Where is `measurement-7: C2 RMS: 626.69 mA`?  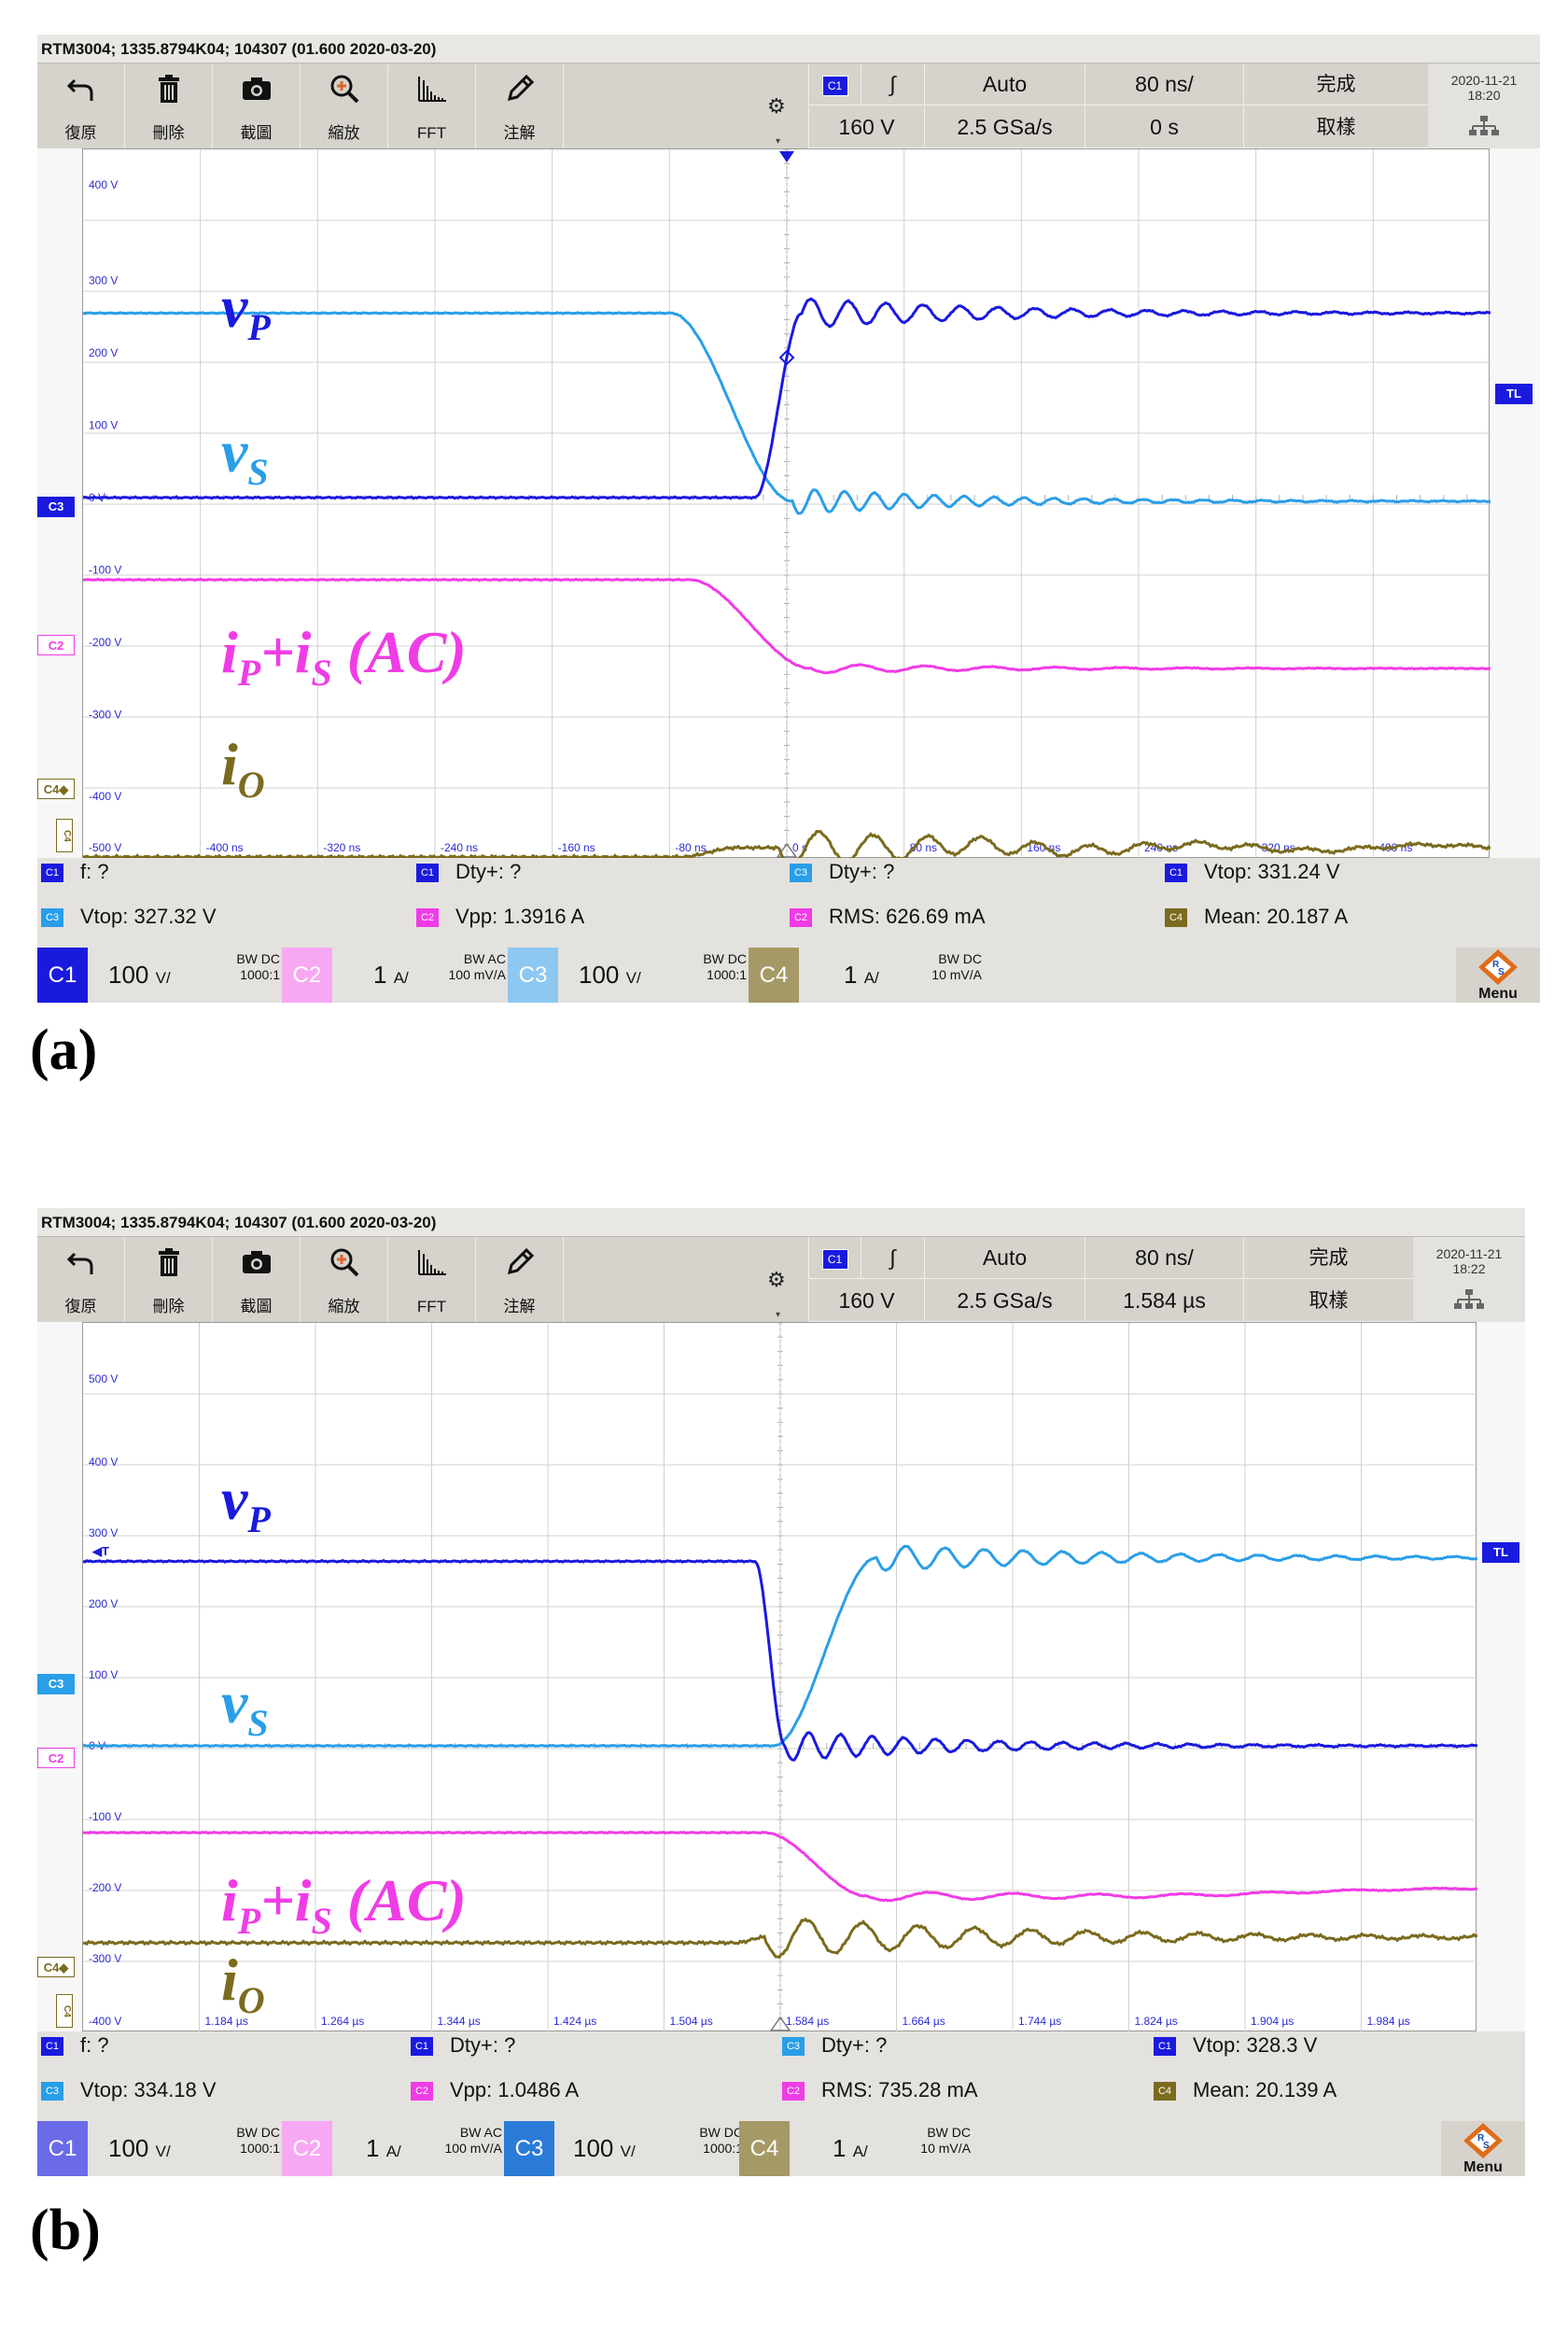
measurement-7: C2 RMS: 626.69 mA is located at coordinates (888, 923).